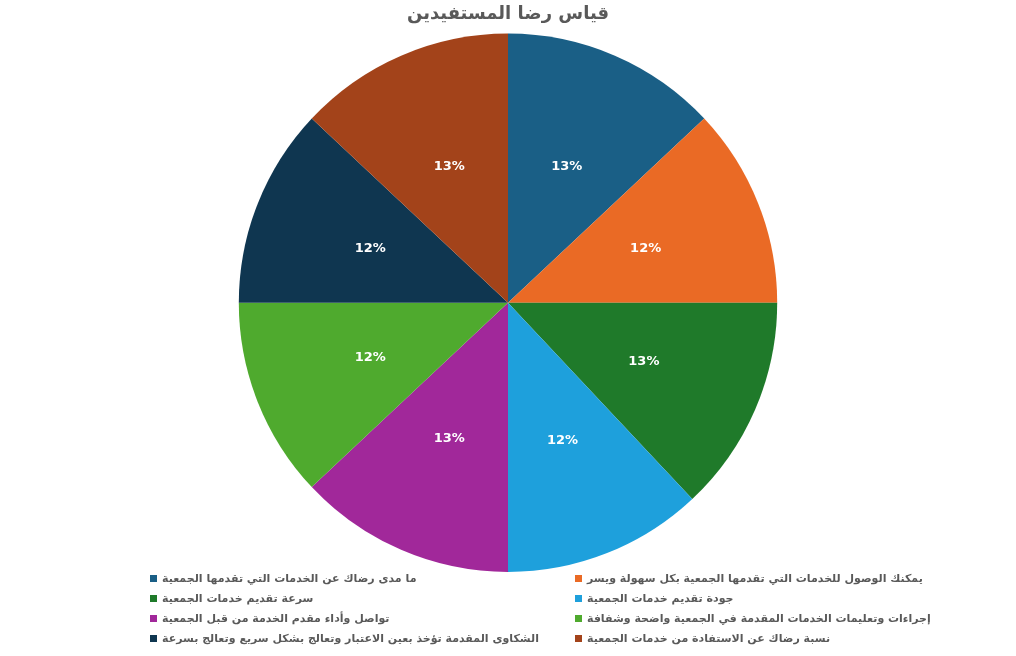 This screenshot has height=656, width=1016. What do you see at coordinates (709, 638) in the screenshot?
I see `legend-label: نسبة رضاك عن الاستفادة من خدمات الجمعية` at bounding box center [709, 638].